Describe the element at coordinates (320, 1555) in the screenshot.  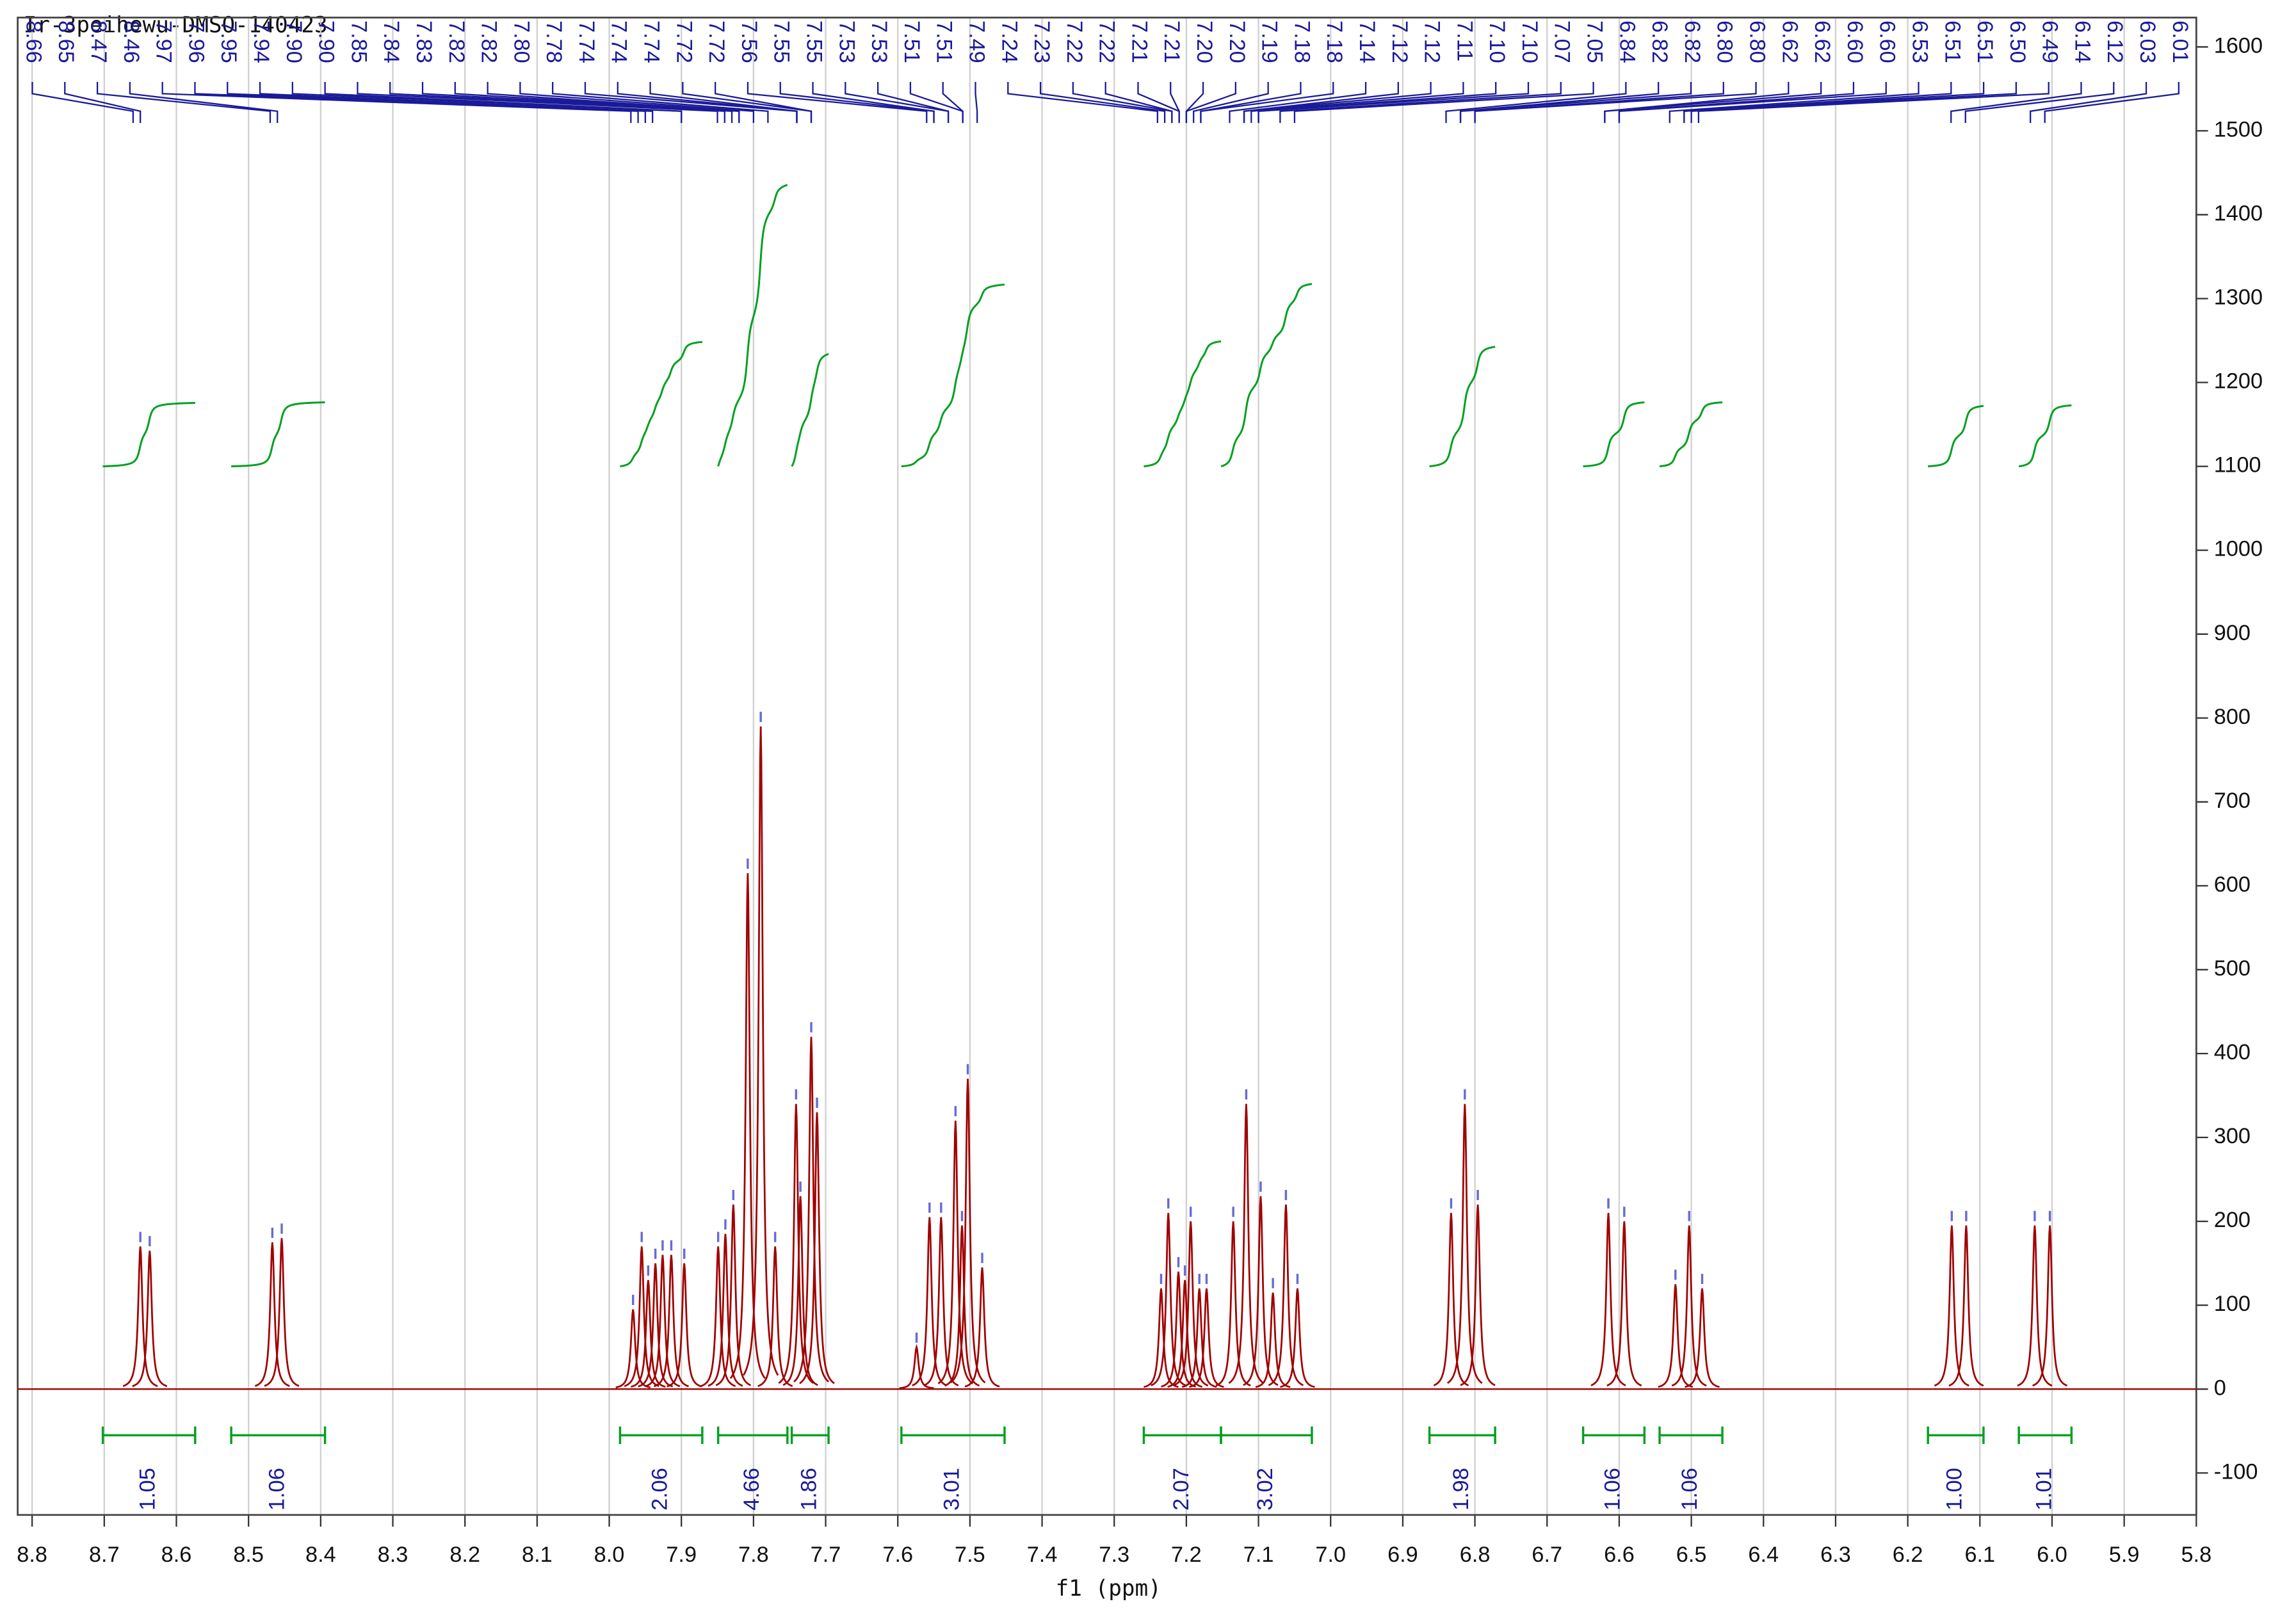
I see `x-tick-label: 8.4` at that location.